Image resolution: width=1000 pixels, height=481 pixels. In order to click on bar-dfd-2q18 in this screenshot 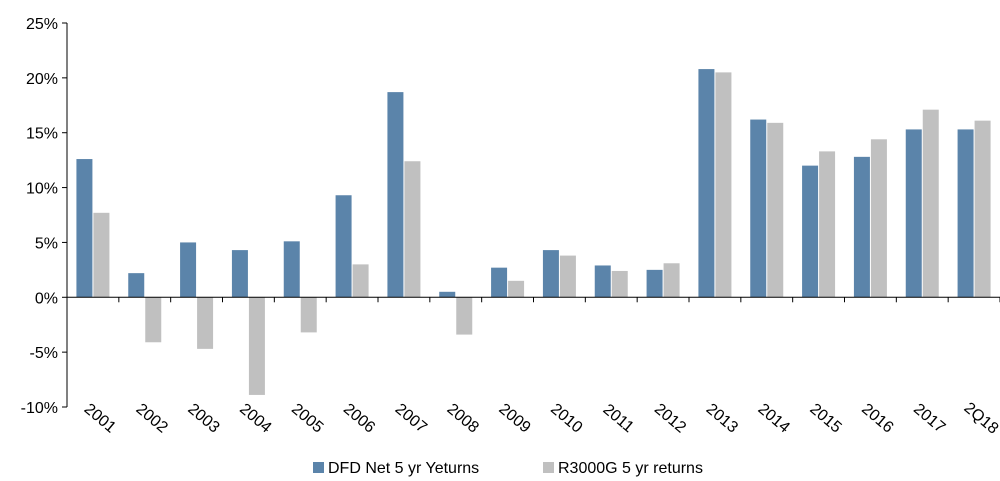, I will do `click(965, 213)`.